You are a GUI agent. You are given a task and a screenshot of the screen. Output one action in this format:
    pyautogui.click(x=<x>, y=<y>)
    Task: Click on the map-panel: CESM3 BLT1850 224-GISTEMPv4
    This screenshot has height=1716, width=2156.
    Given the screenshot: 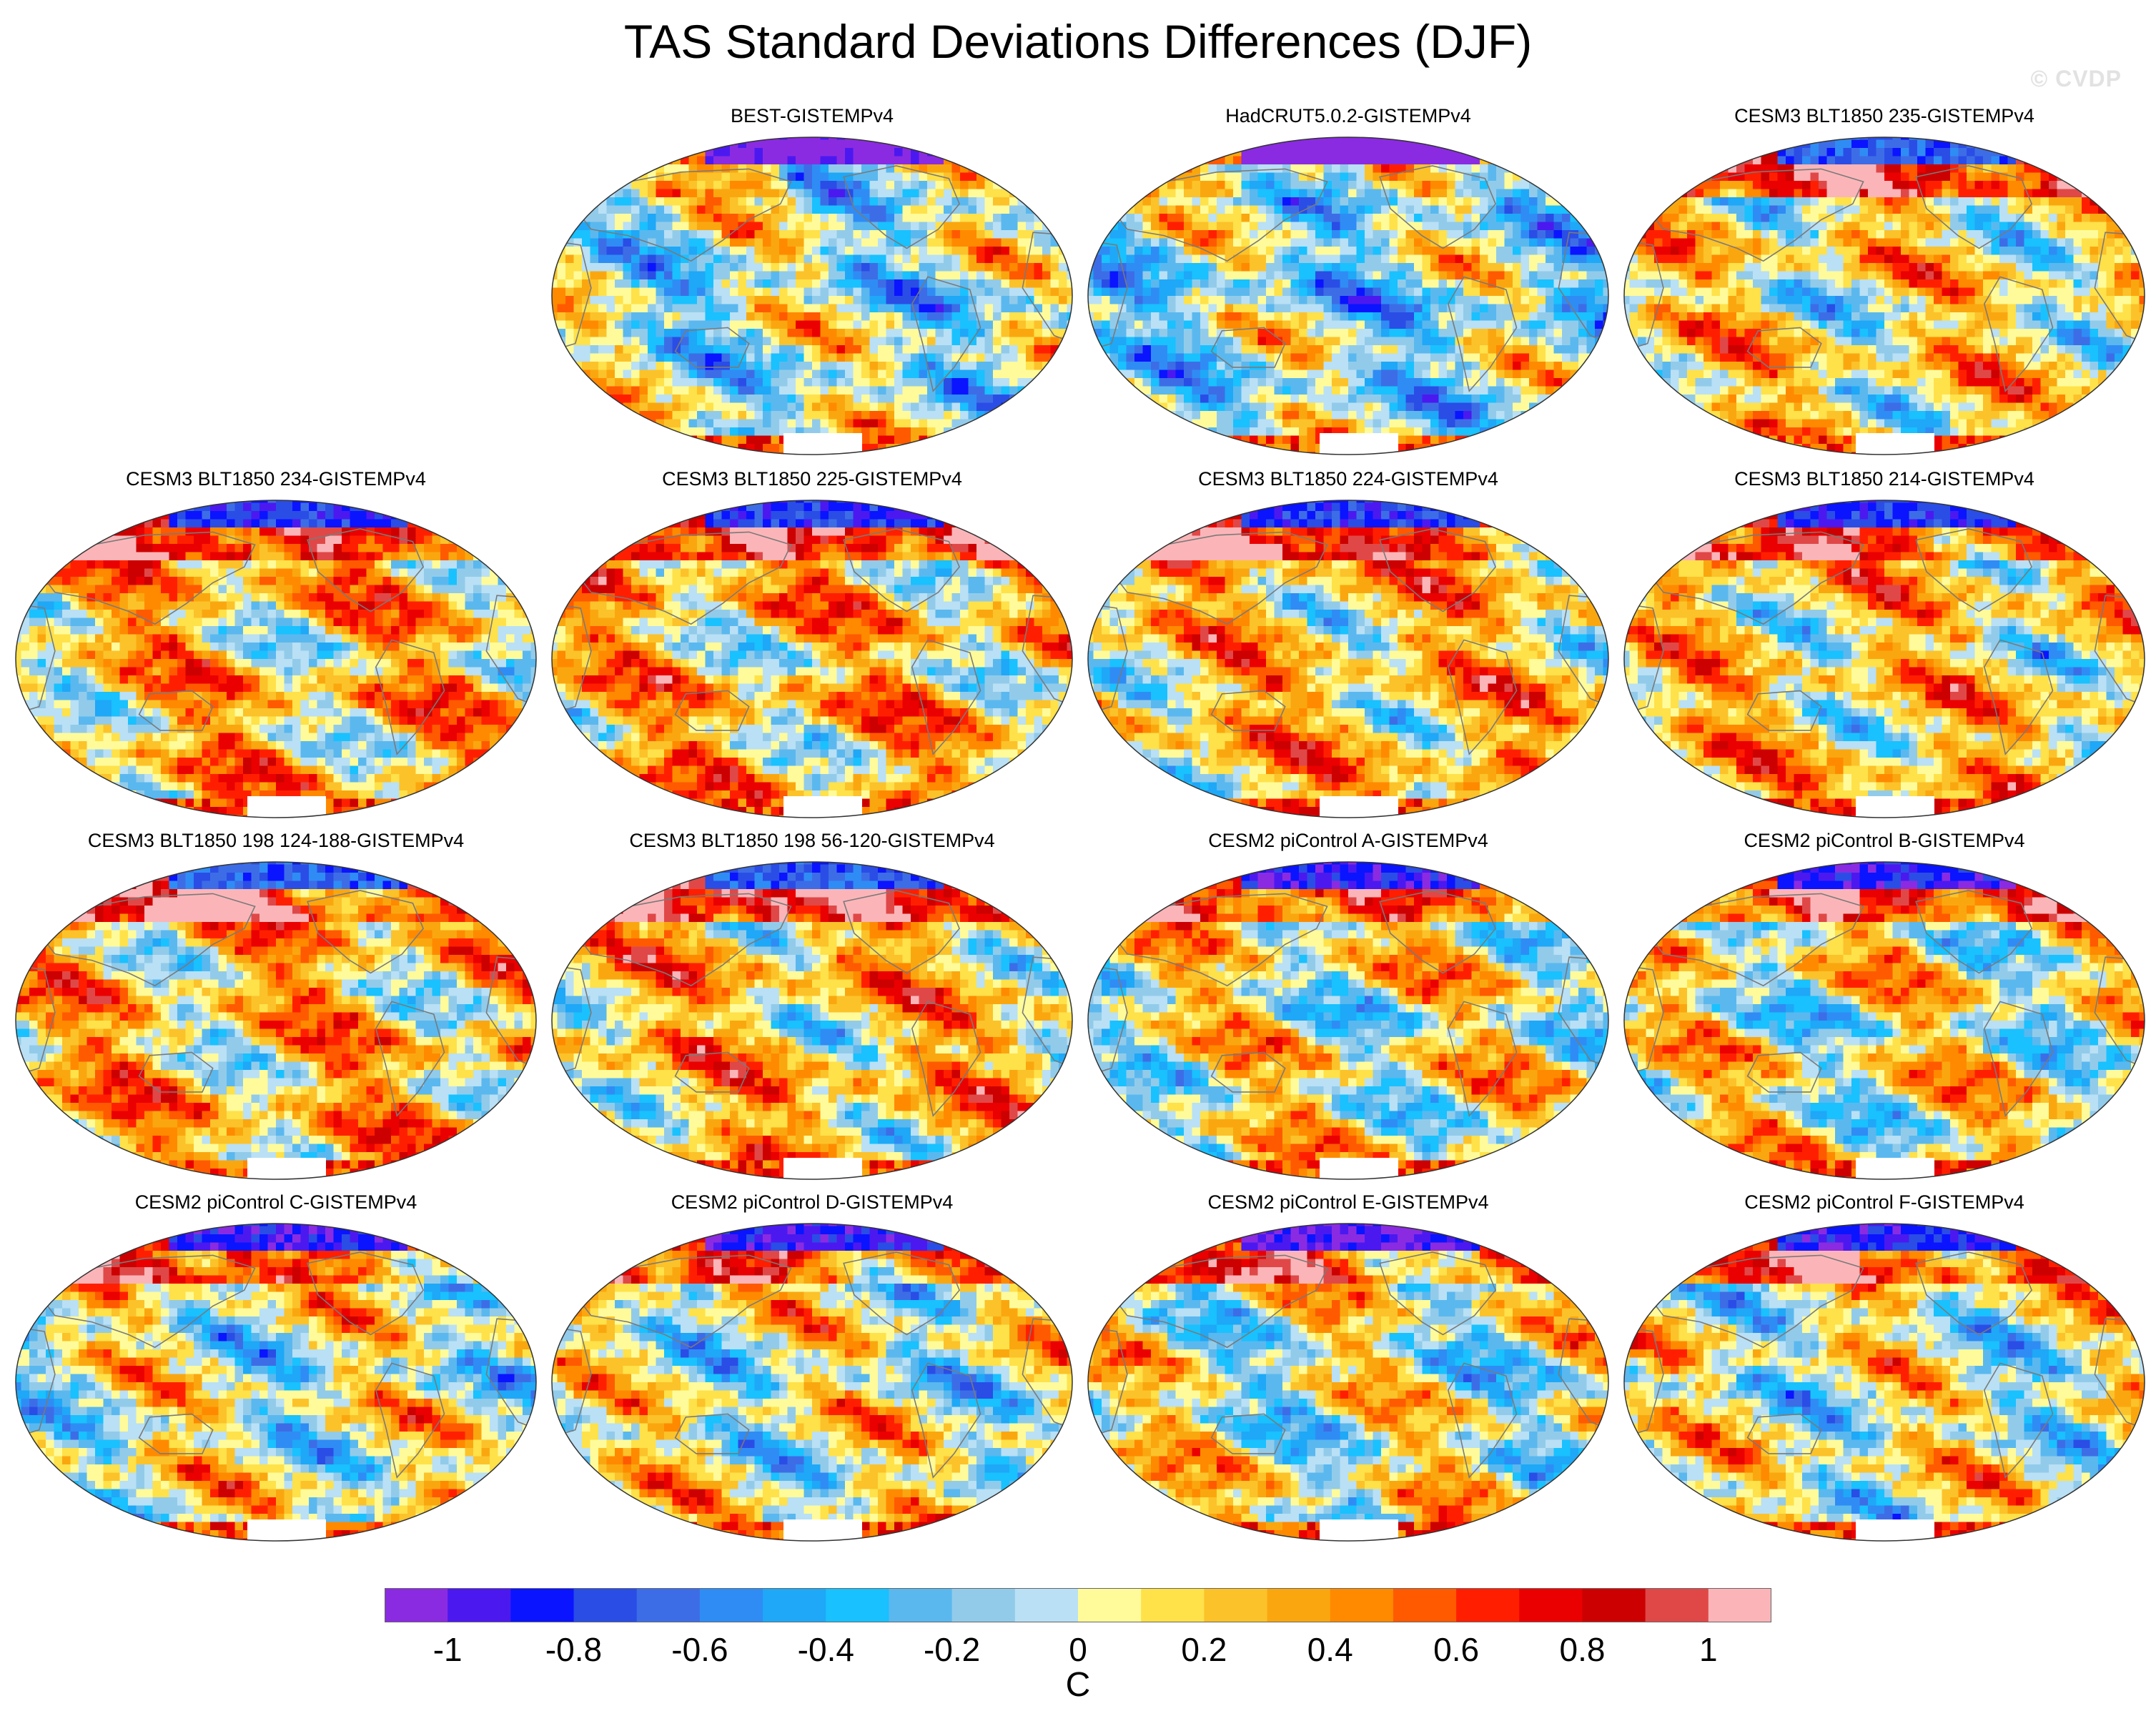 What is the action you would take?
    pyautogui.click(x=1348, y=644)
    